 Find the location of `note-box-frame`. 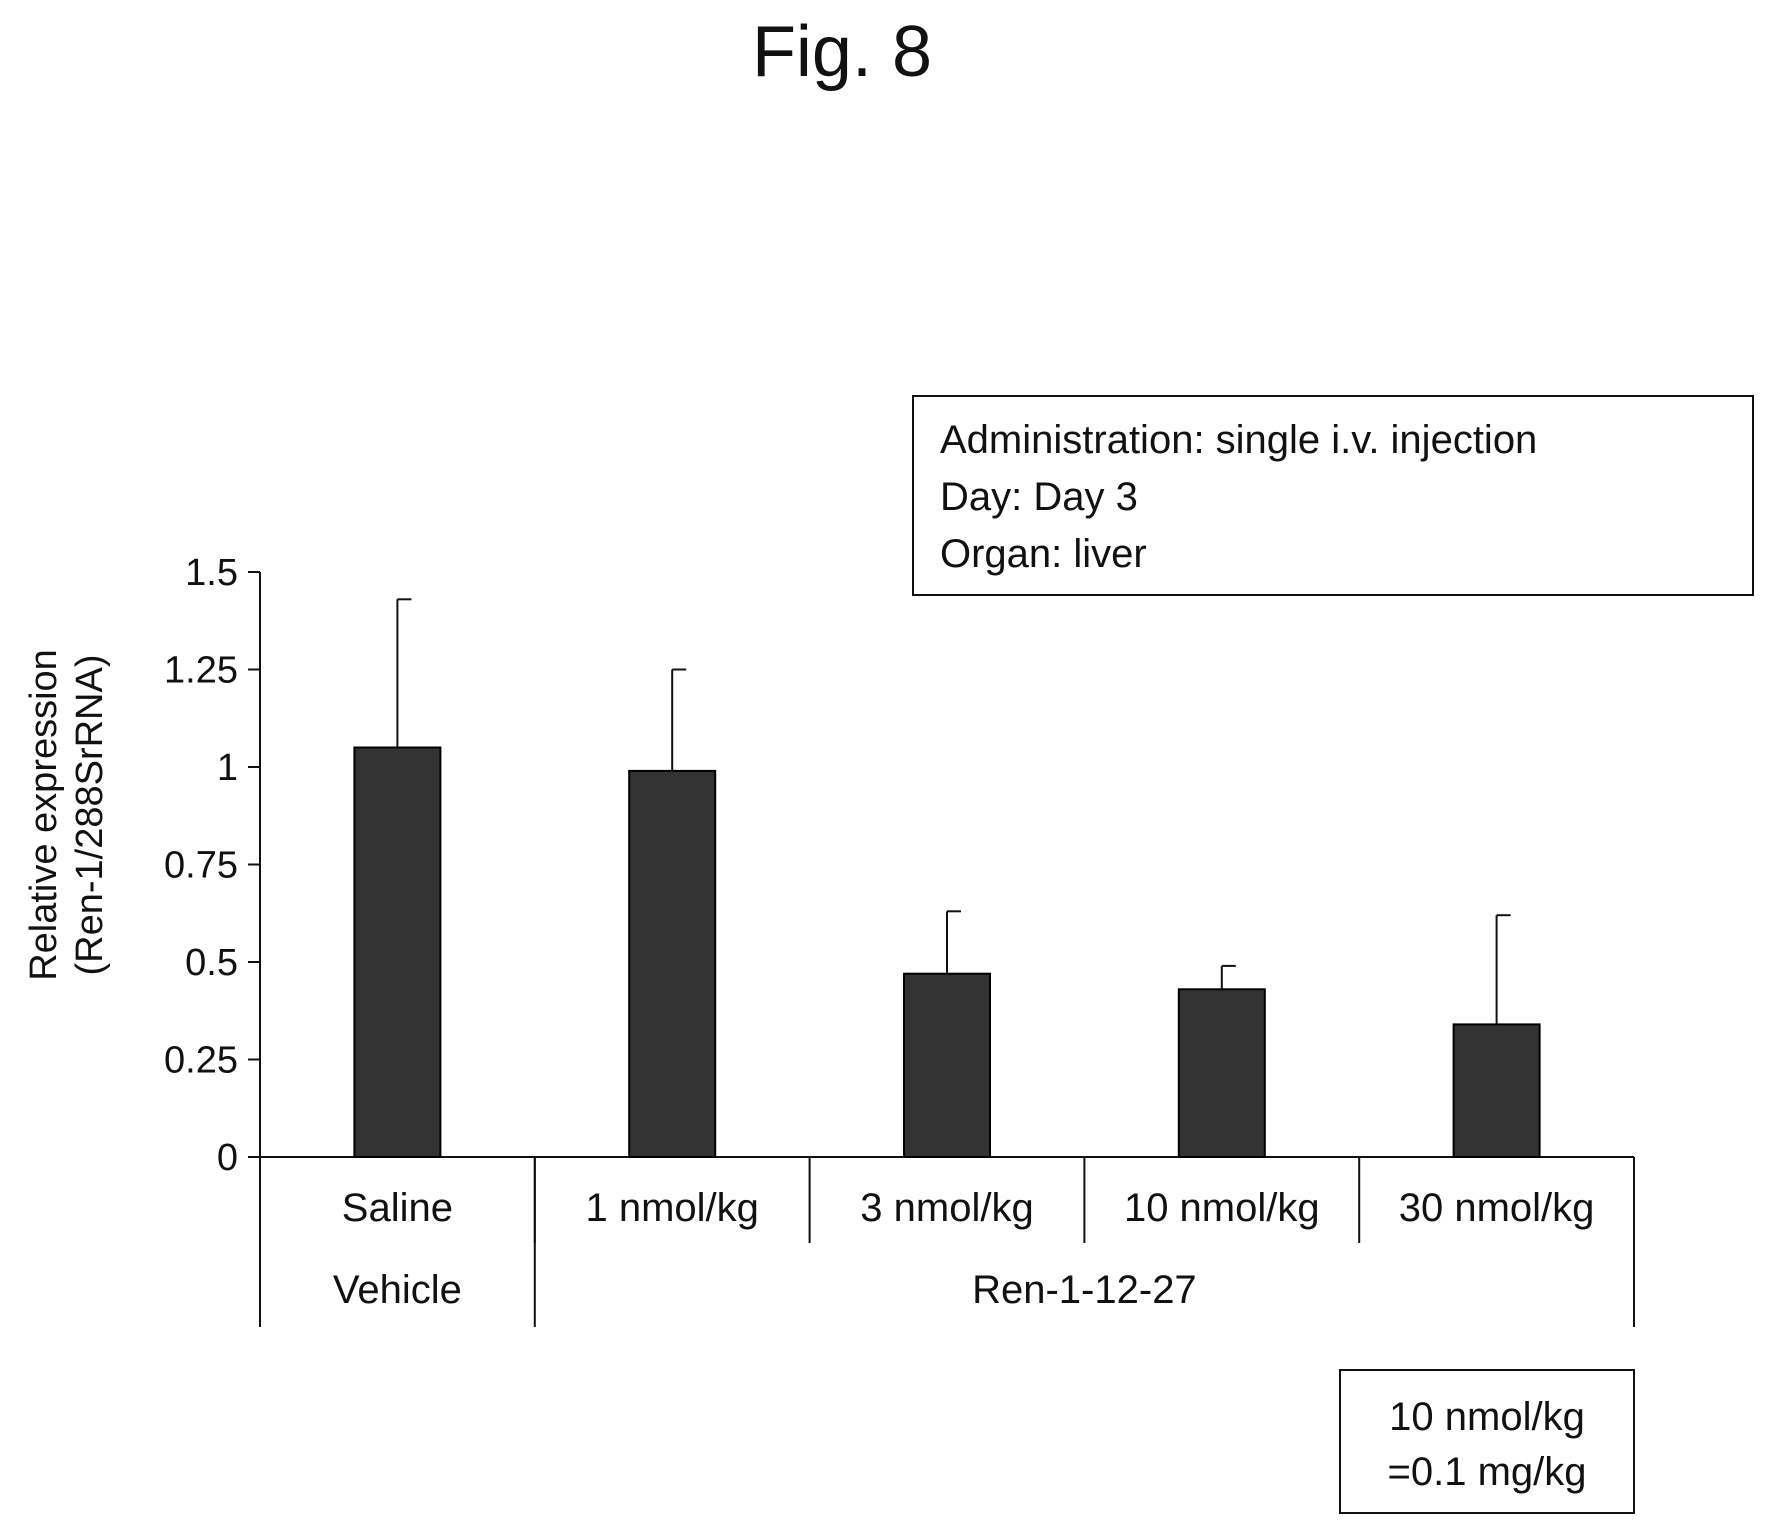

note-box-frame is located at coordinates (1487, 1441).